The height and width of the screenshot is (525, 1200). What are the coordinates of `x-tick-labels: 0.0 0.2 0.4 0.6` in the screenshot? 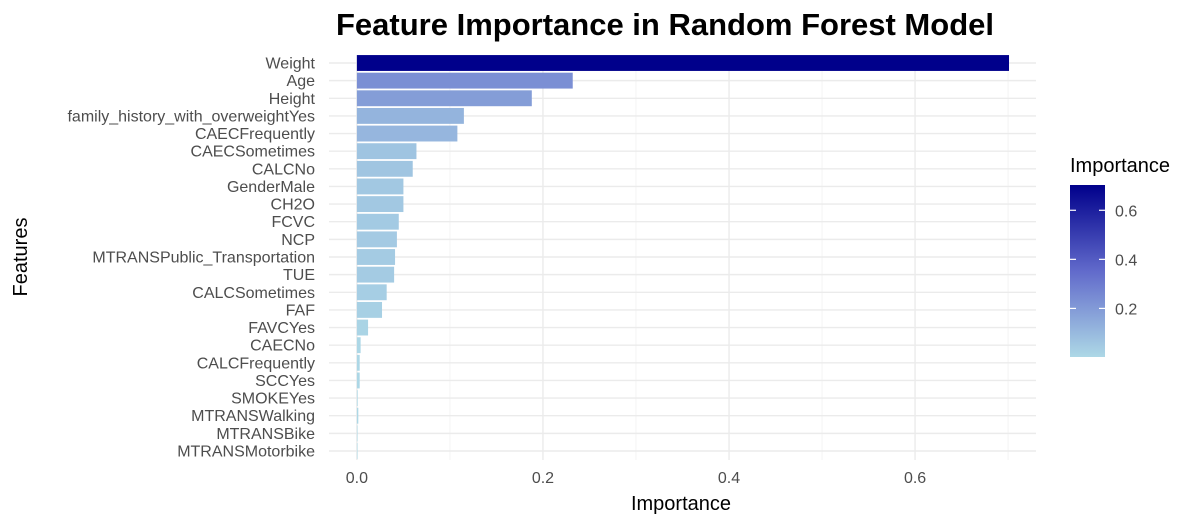 It's located at (636, 478).